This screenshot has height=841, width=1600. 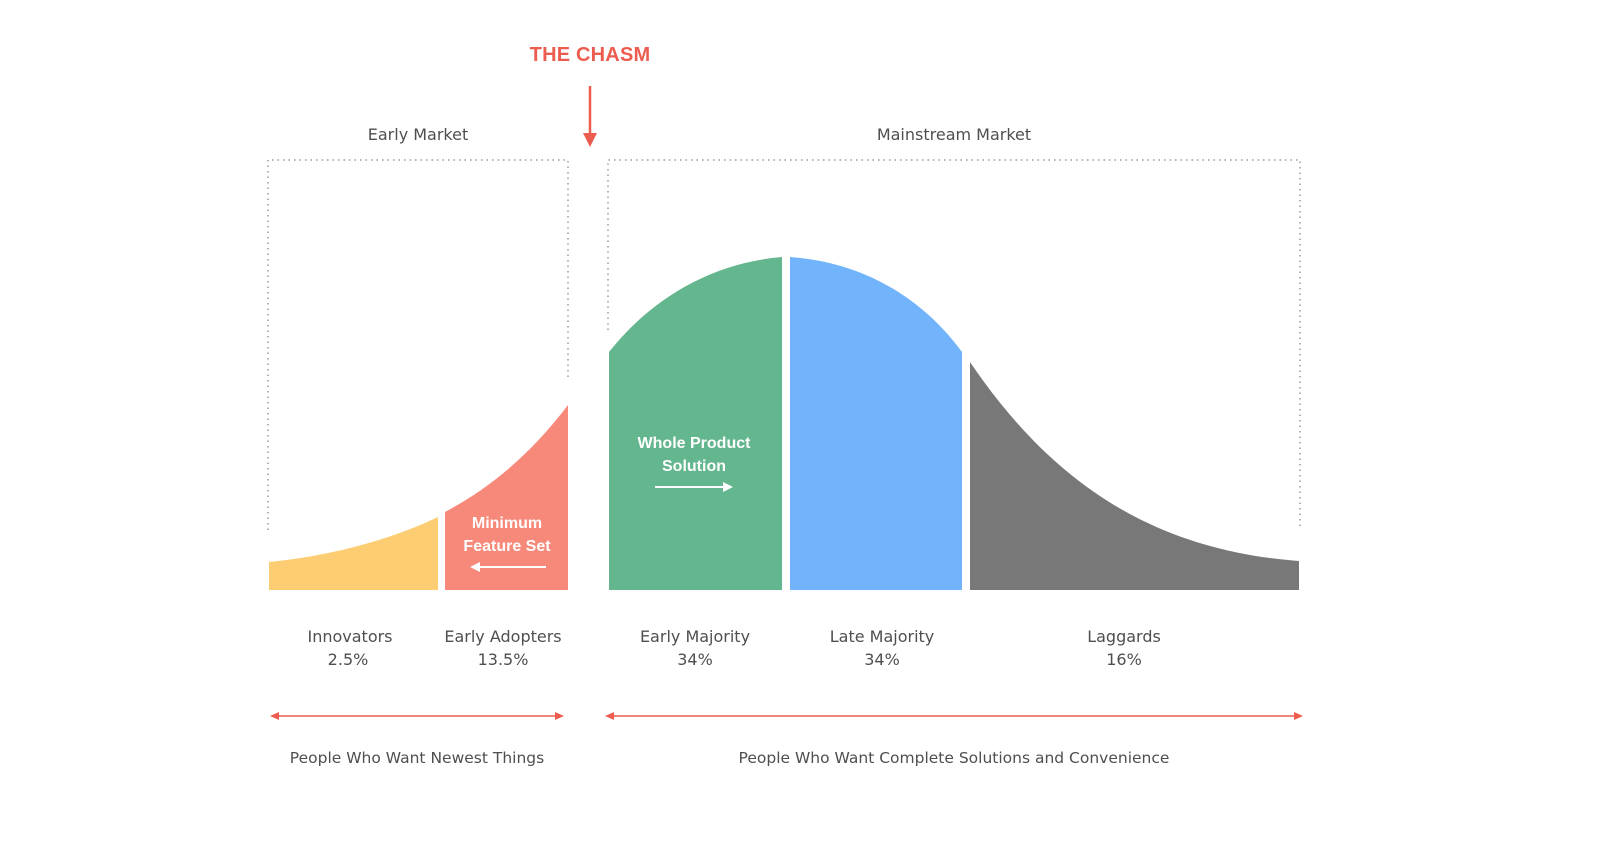 I want to click on whole-product-solution-label: Whole Product Solution, so click(x=694, y=455).